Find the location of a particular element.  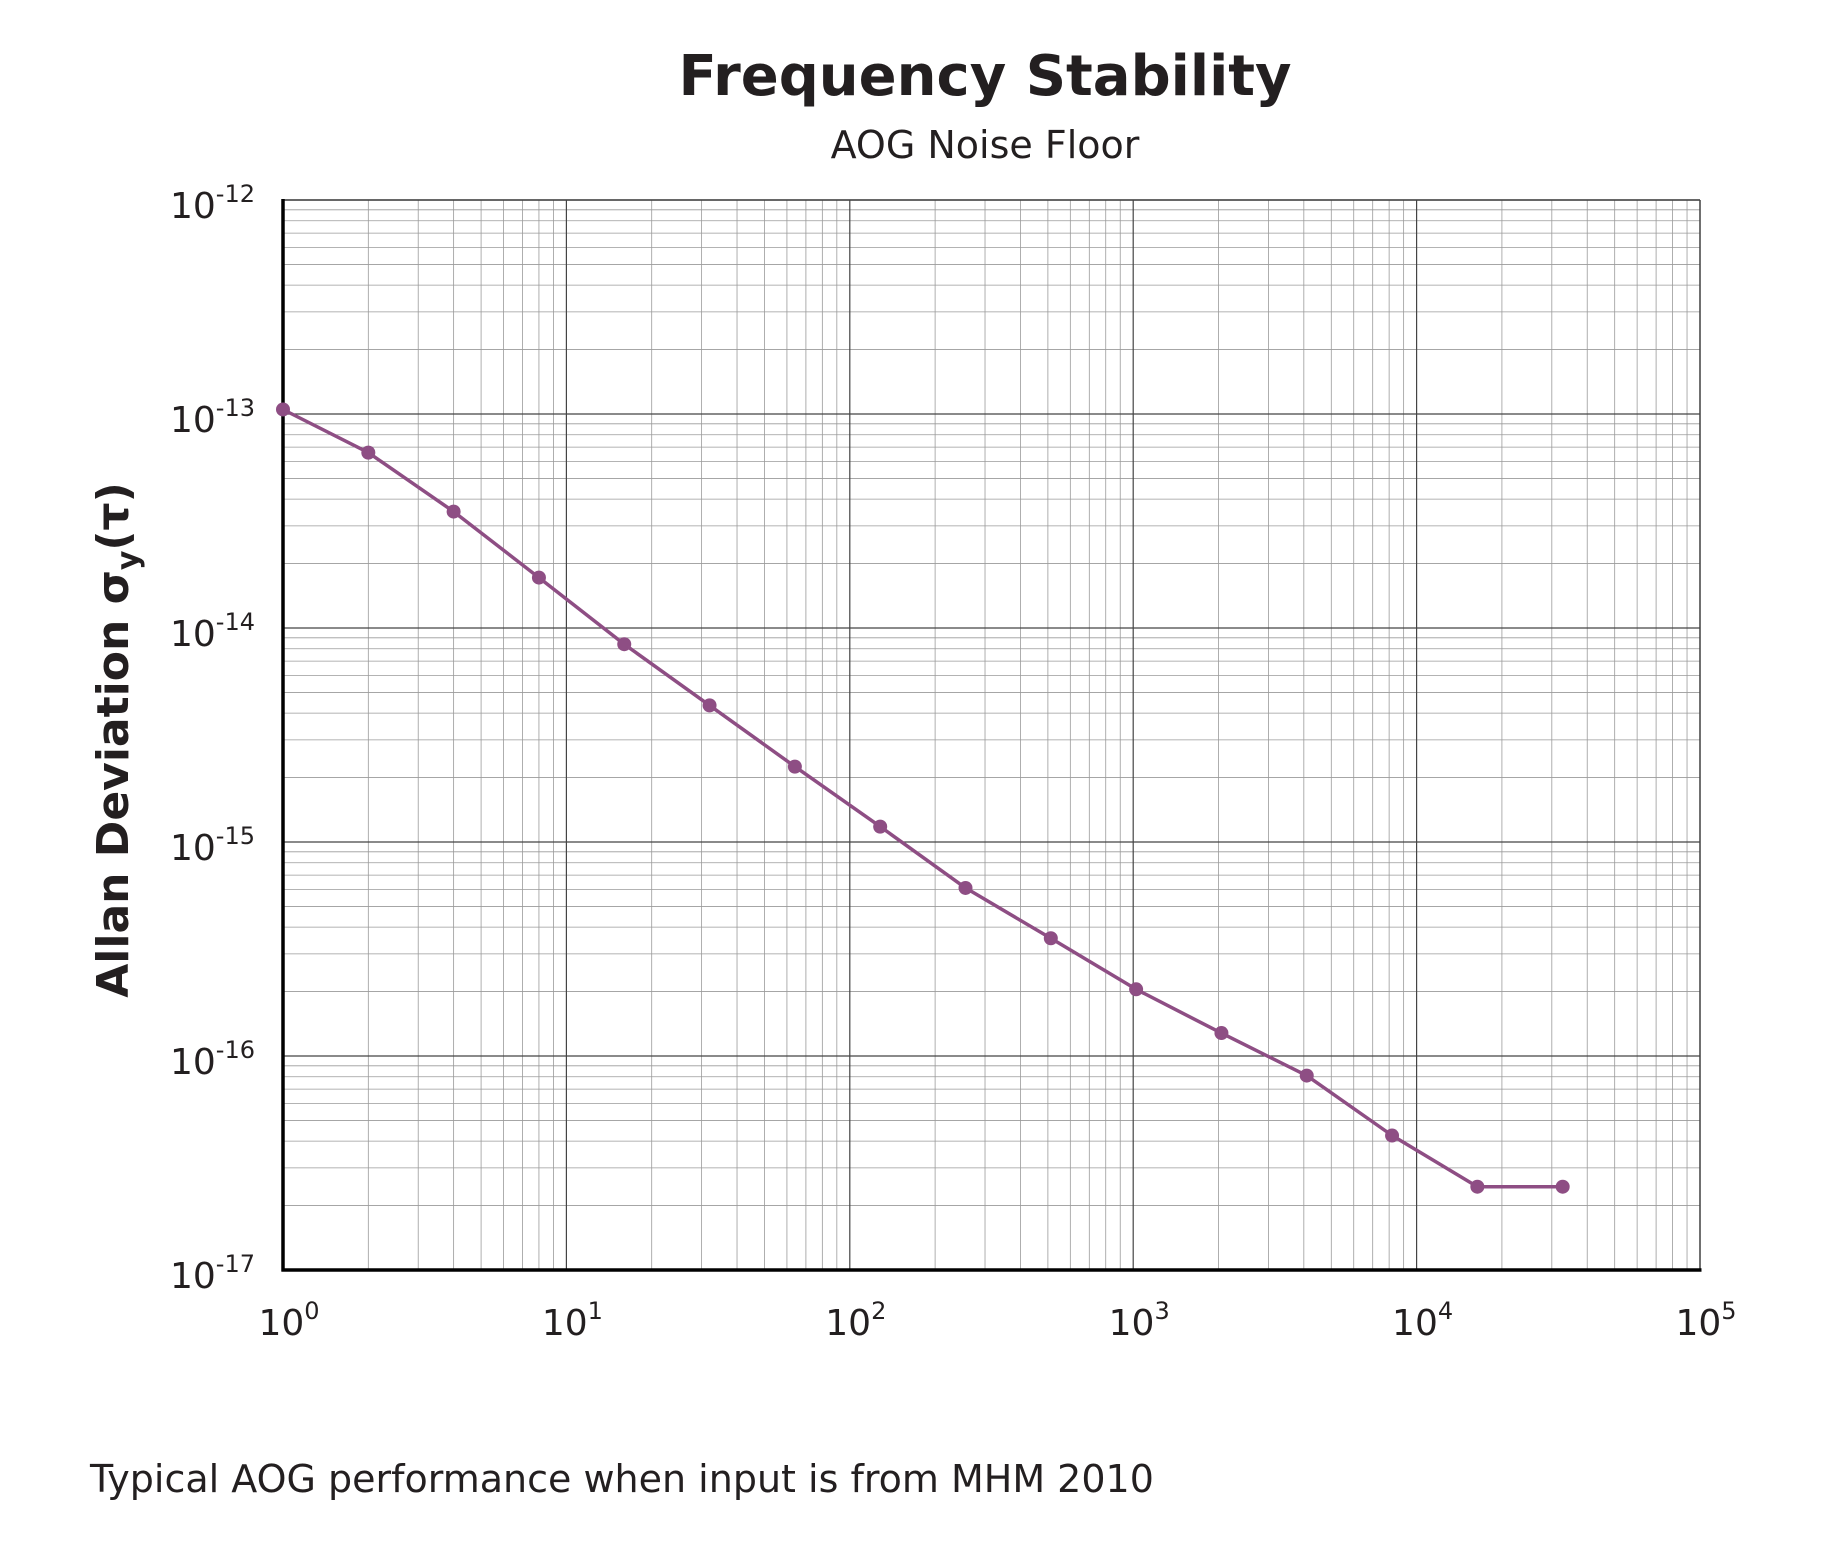

y-tick-label: 10-15 is located at coordinates (212, 845).